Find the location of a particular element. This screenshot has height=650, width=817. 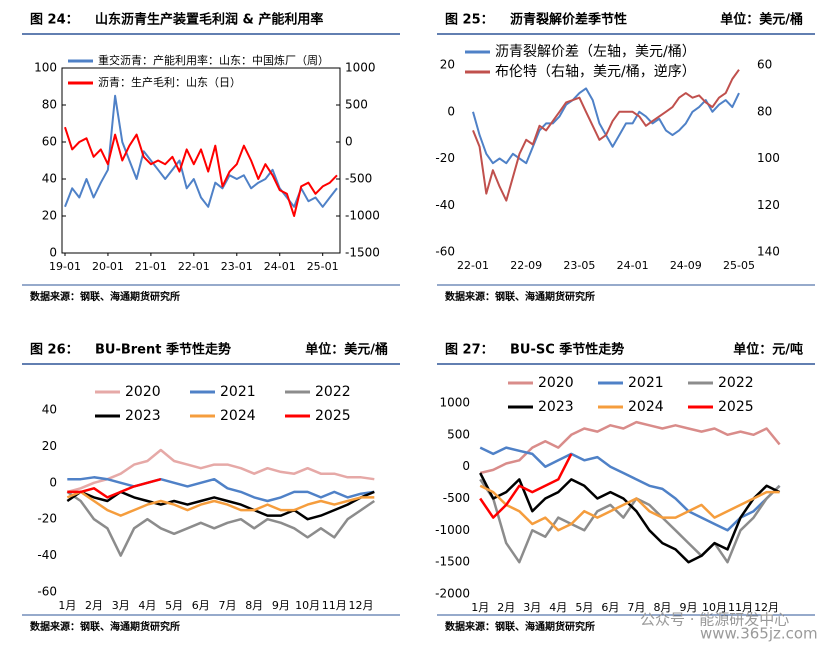

legend-label: 布伦特（右轴，美元/桶，逆序） is located at coordinates (595, 72).